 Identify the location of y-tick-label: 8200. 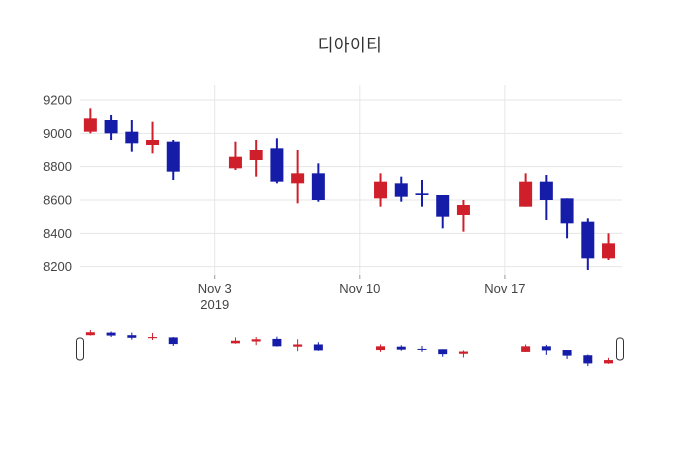
(57, 266).